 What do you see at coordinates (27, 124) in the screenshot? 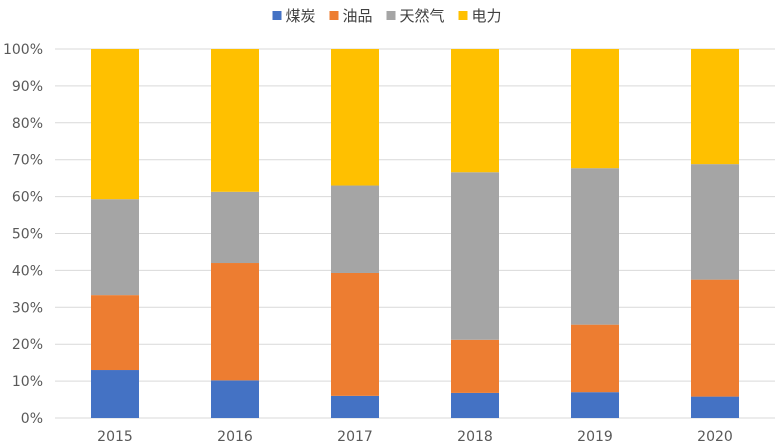
I see `y-tick-label: 80%` at bounding box center [27, 124].